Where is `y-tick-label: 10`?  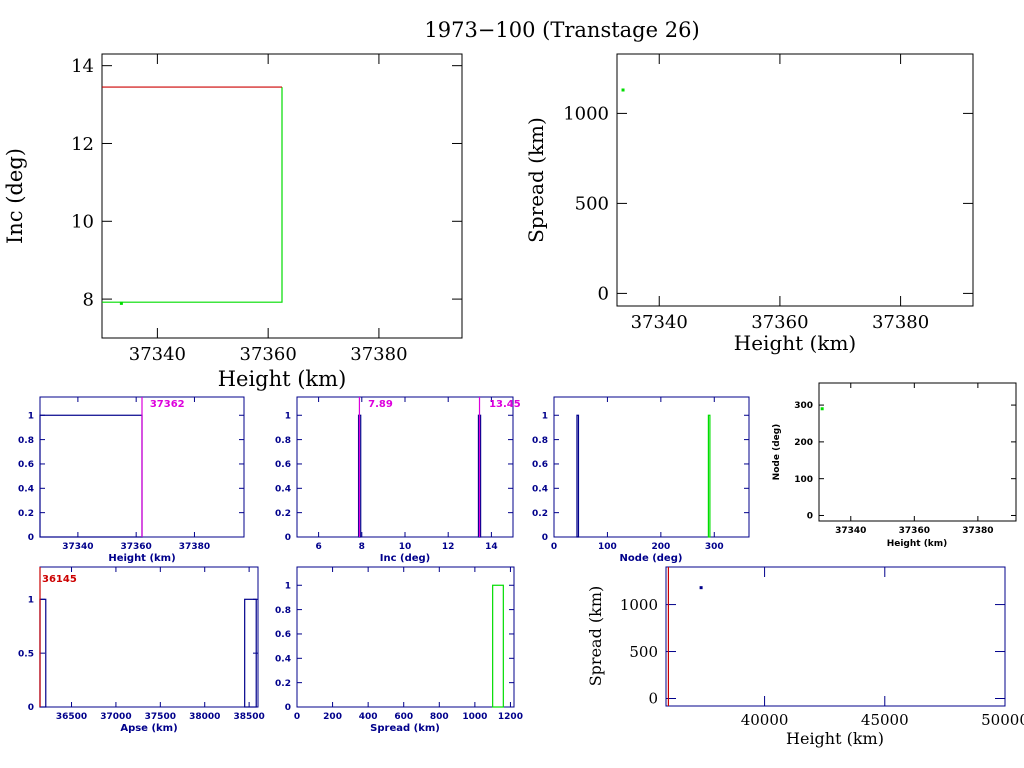
y-tick-label: 10 is located at coordinates (82, 222).